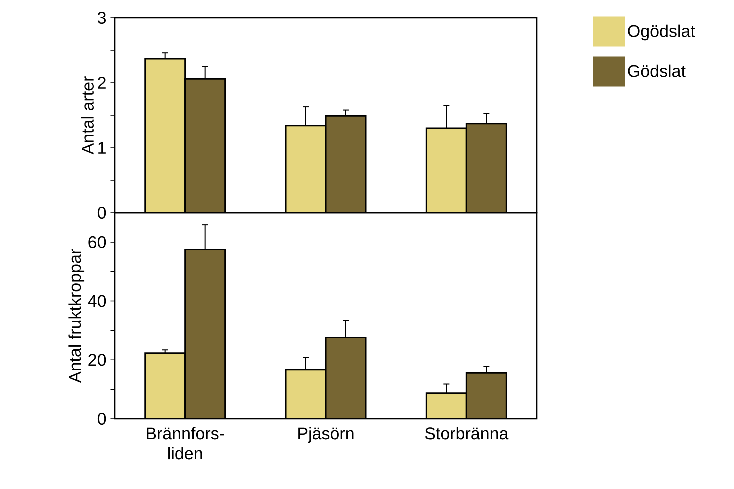 The height and width of the screenshot is (489, 734). I want to click on x-tick-label: Pjäsörn, so click(326, 435).